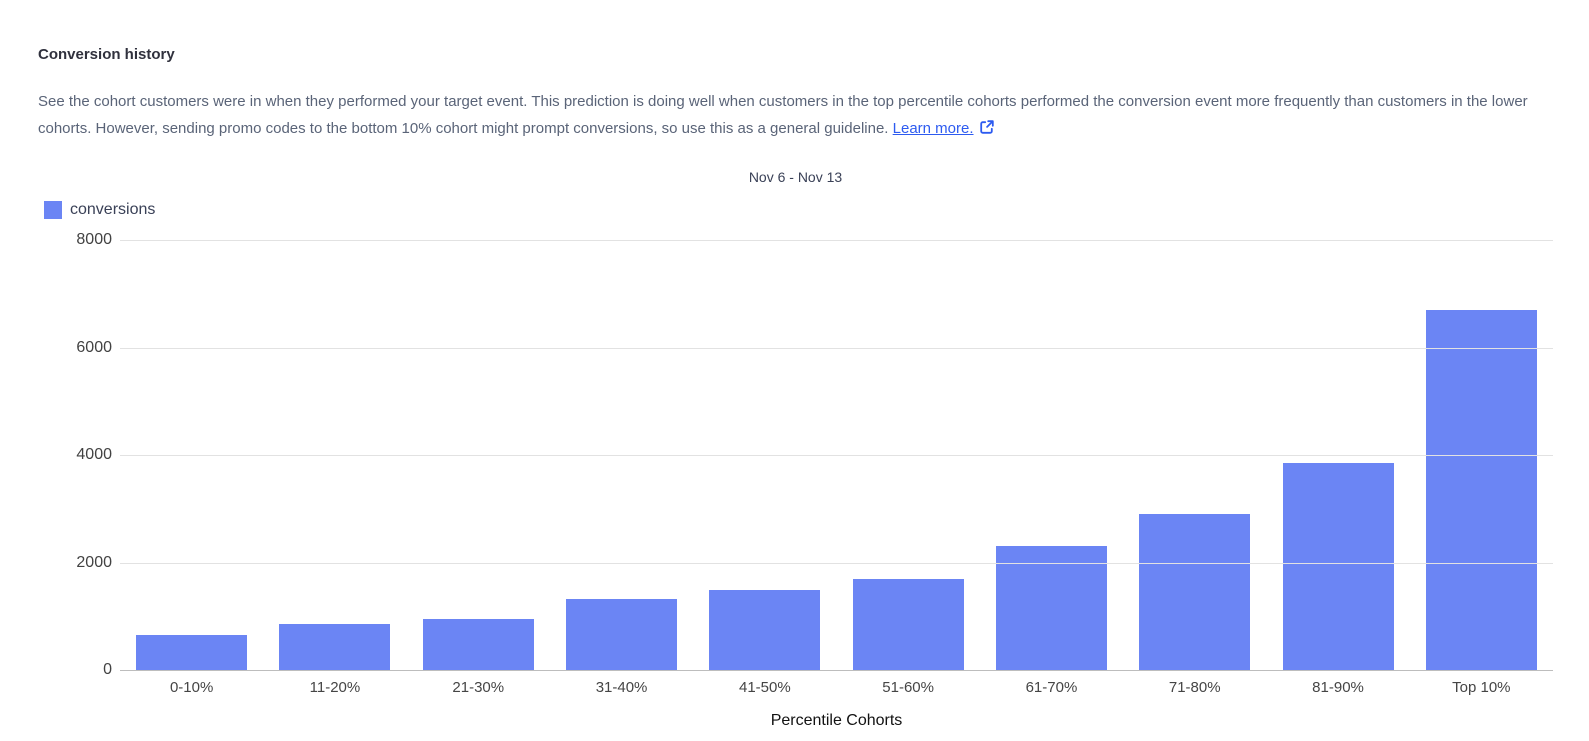 The image size is (1589, 741). I want to click on legend-label: conversions, so click(113, 209).